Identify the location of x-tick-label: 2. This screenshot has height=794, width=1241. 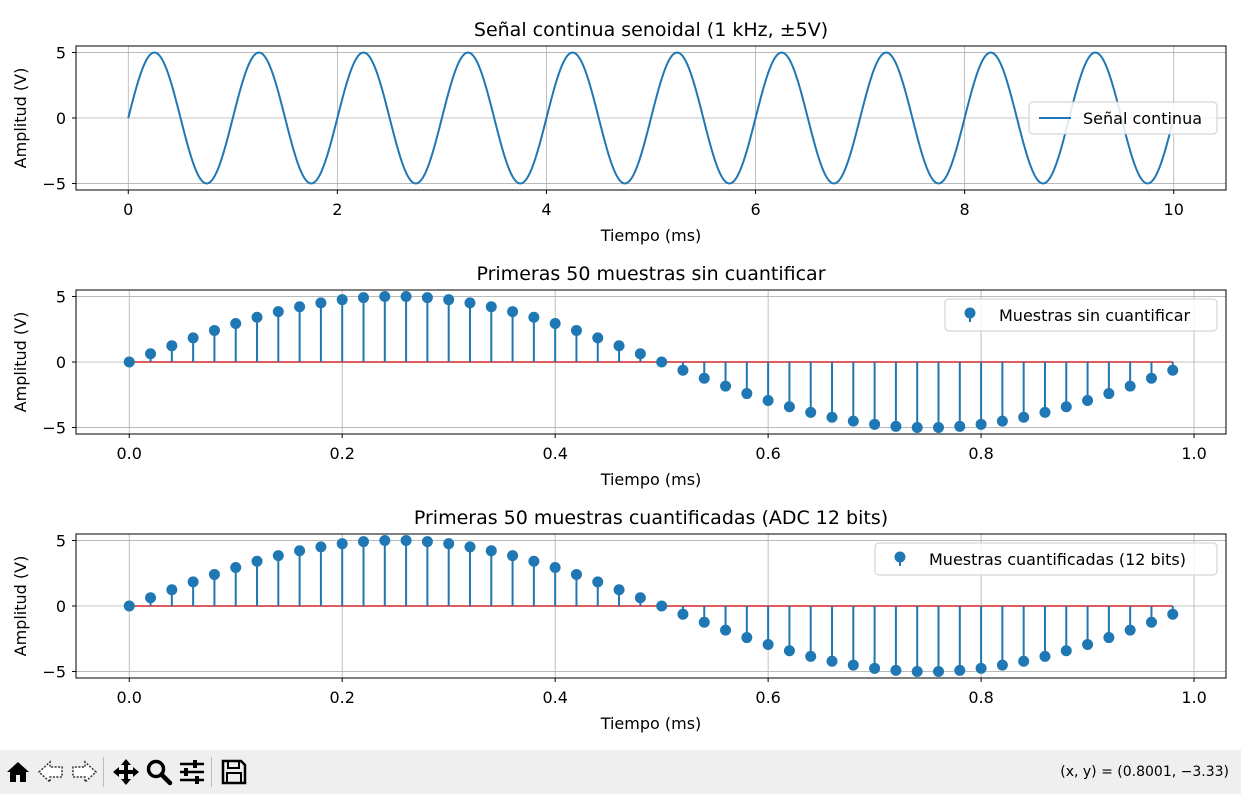
(337, 209).